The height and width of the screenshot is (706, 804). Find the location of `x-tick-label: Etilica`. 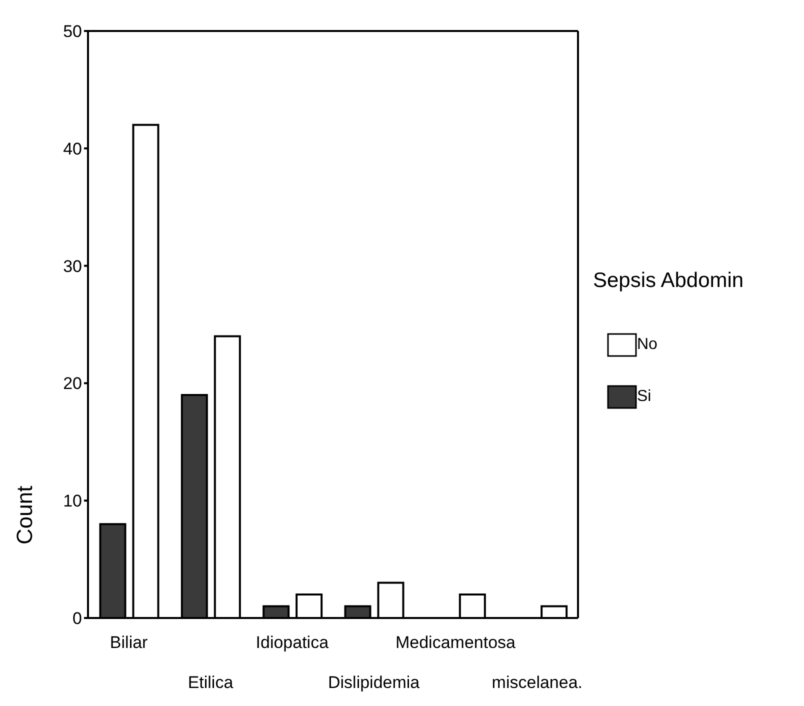

x-tick-label: Etilica is located at coordinates (211, 682).